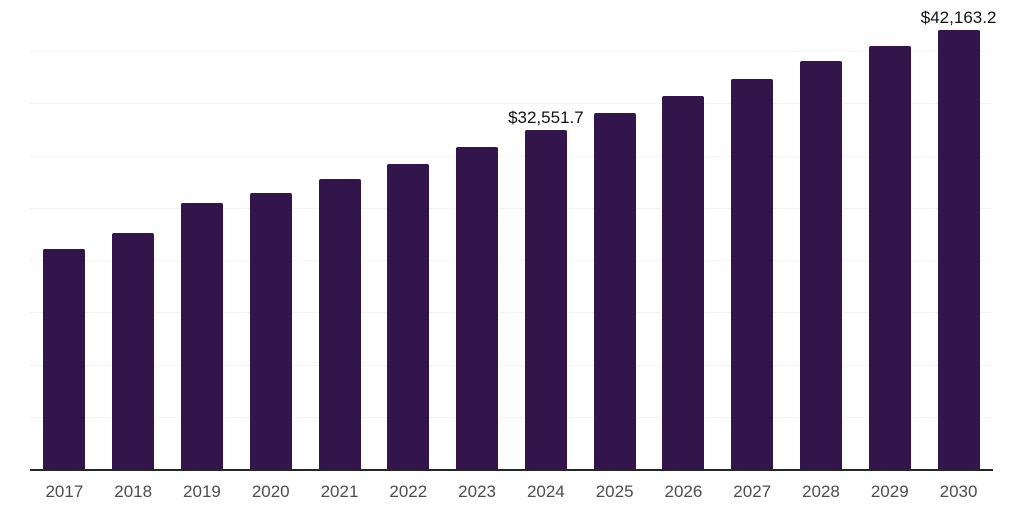  I want to click on bar-2022, so click(408, 316).